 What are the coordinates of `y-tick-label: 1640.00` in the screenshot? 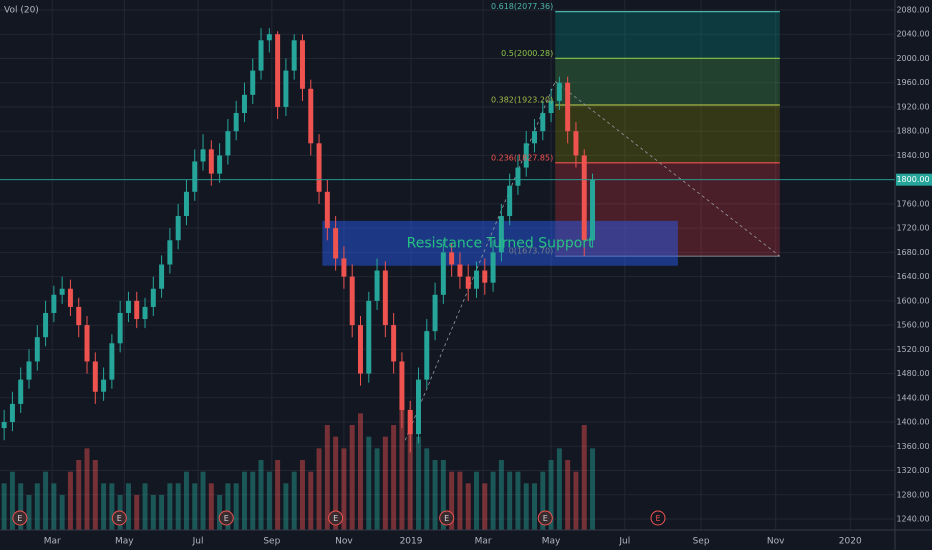 It's located at (912, 276).